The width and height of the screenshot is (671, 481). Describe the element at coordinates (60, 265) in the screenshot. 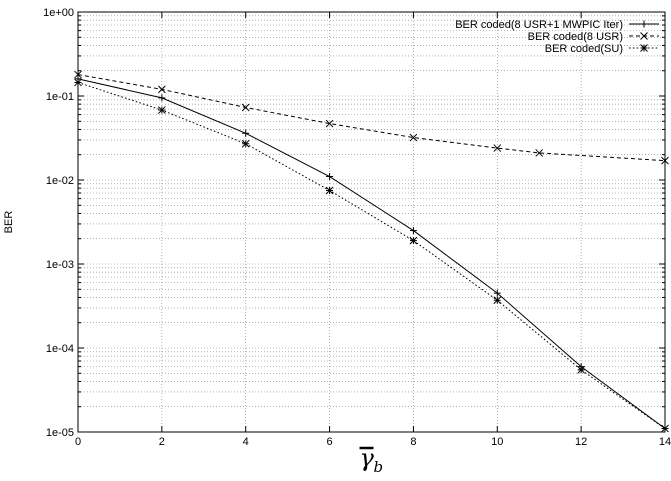

I see `y-tick-label: 1e-03` at that location.